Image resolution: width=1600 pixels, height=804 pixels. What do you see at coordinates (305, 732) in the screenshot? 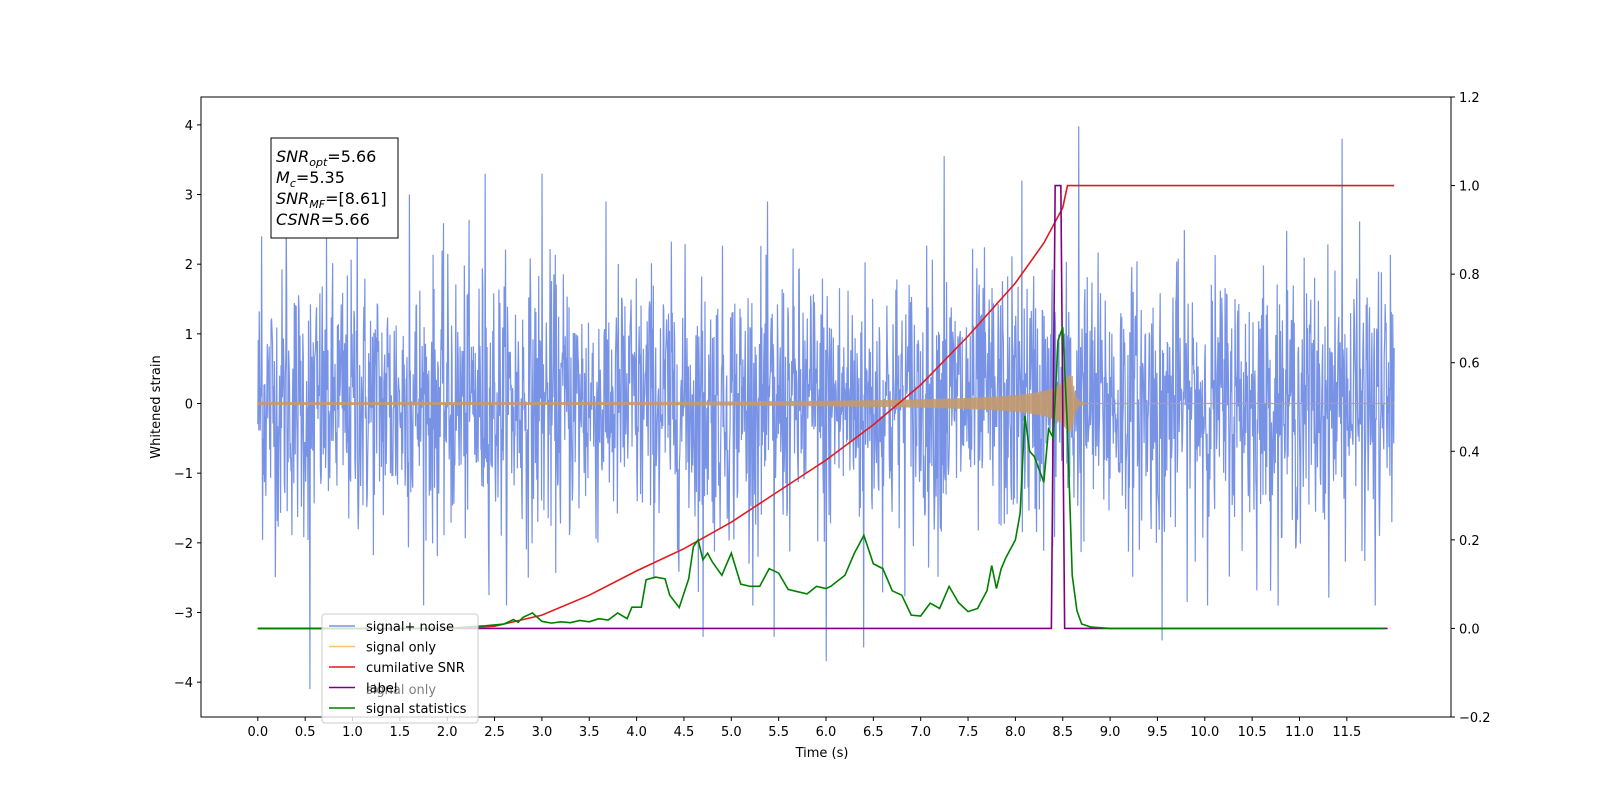
I see `x-tick-label: 0.5` at bounding box center [305, 732].